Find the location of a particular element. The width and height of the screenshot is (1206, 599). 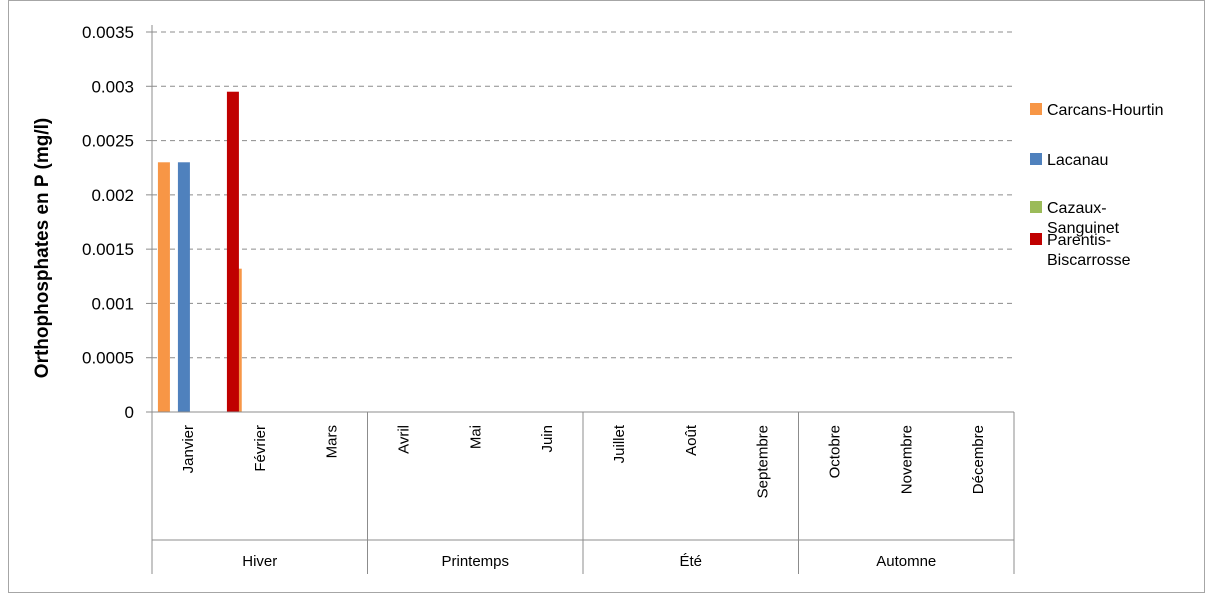

x-category-label: Juillet is located at coordinates (619, 443).